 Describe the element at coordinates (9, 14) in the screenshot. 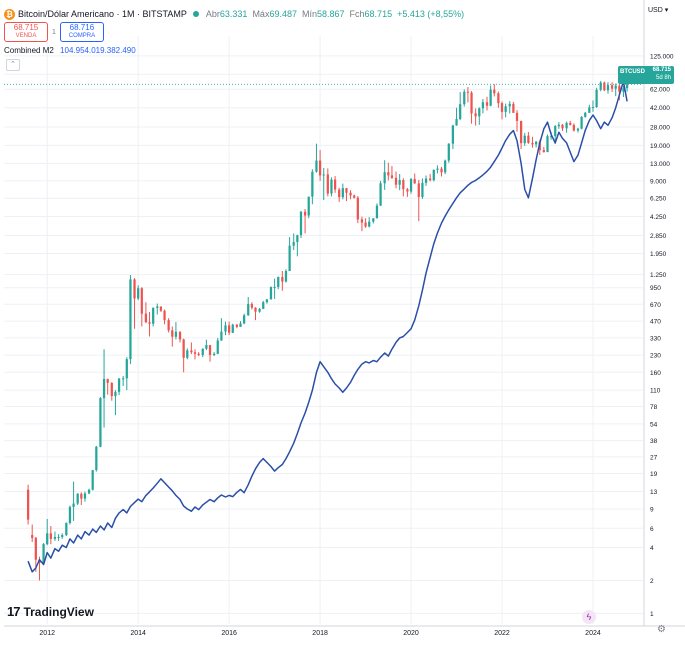

I see `bitcoin-icon: ₿` at that location.